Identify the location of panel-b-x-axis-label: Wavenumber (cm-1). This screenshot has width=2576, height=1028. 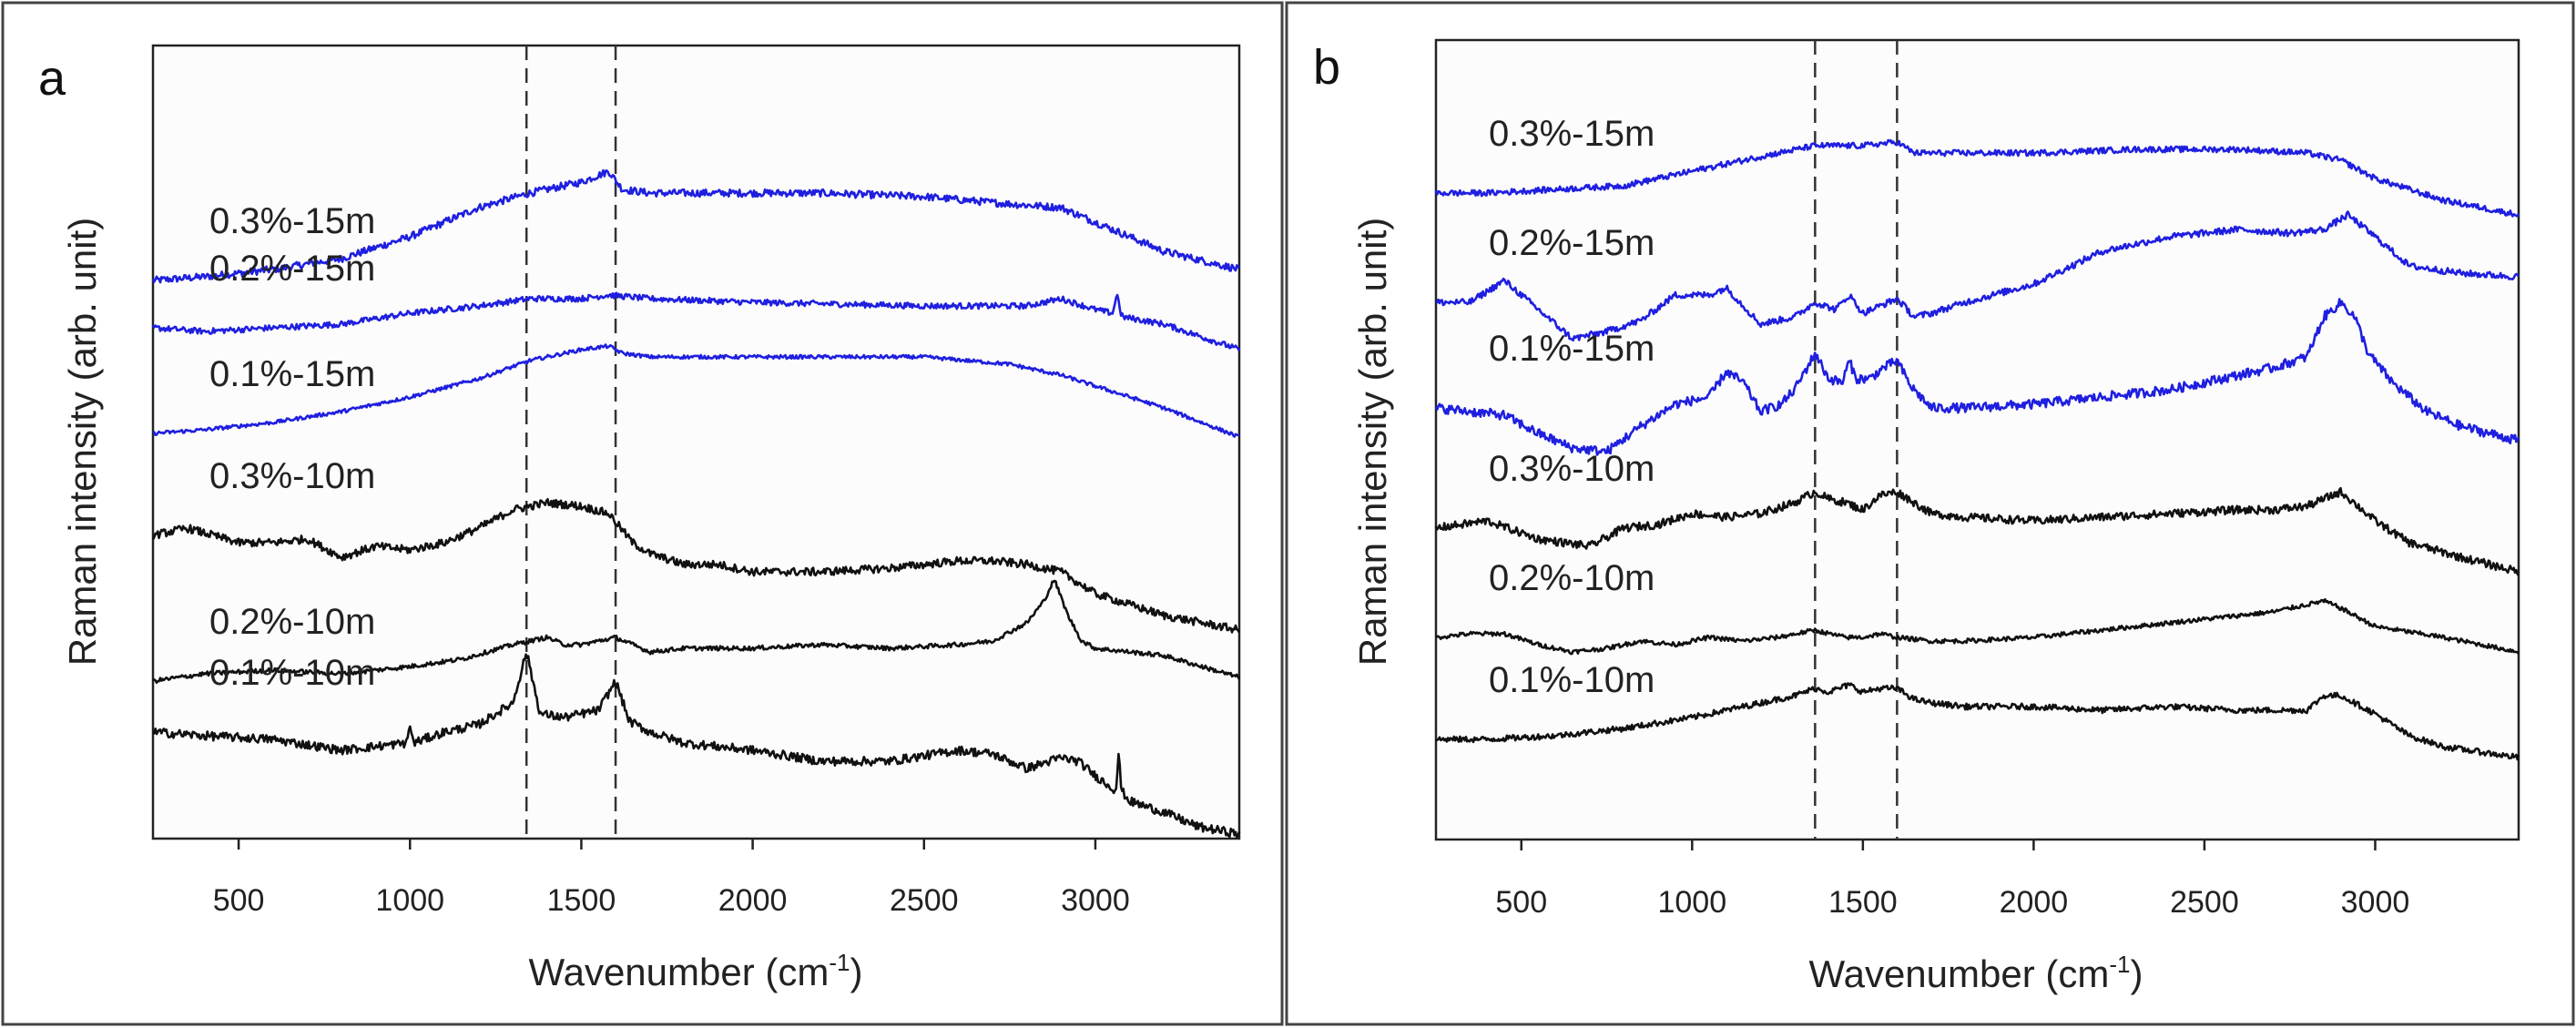
(1976, 973).